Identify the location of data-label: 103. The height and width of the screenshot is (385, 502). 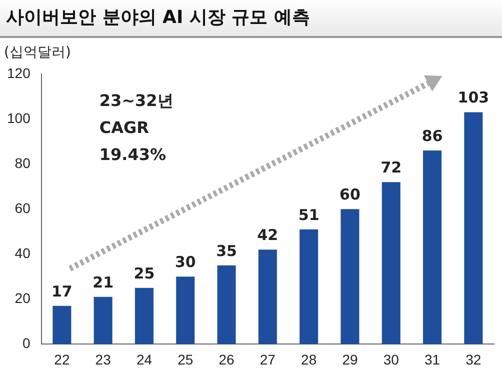
(474, 97).